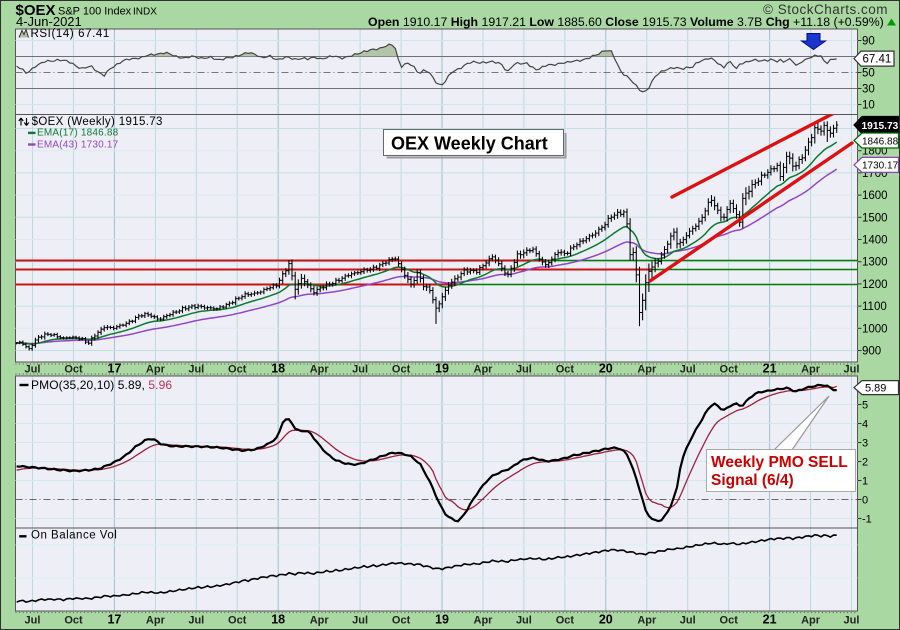  Describe the element at coordinates (877, 60) in the screenshot. I see `svg-text: 67.41` at that location.